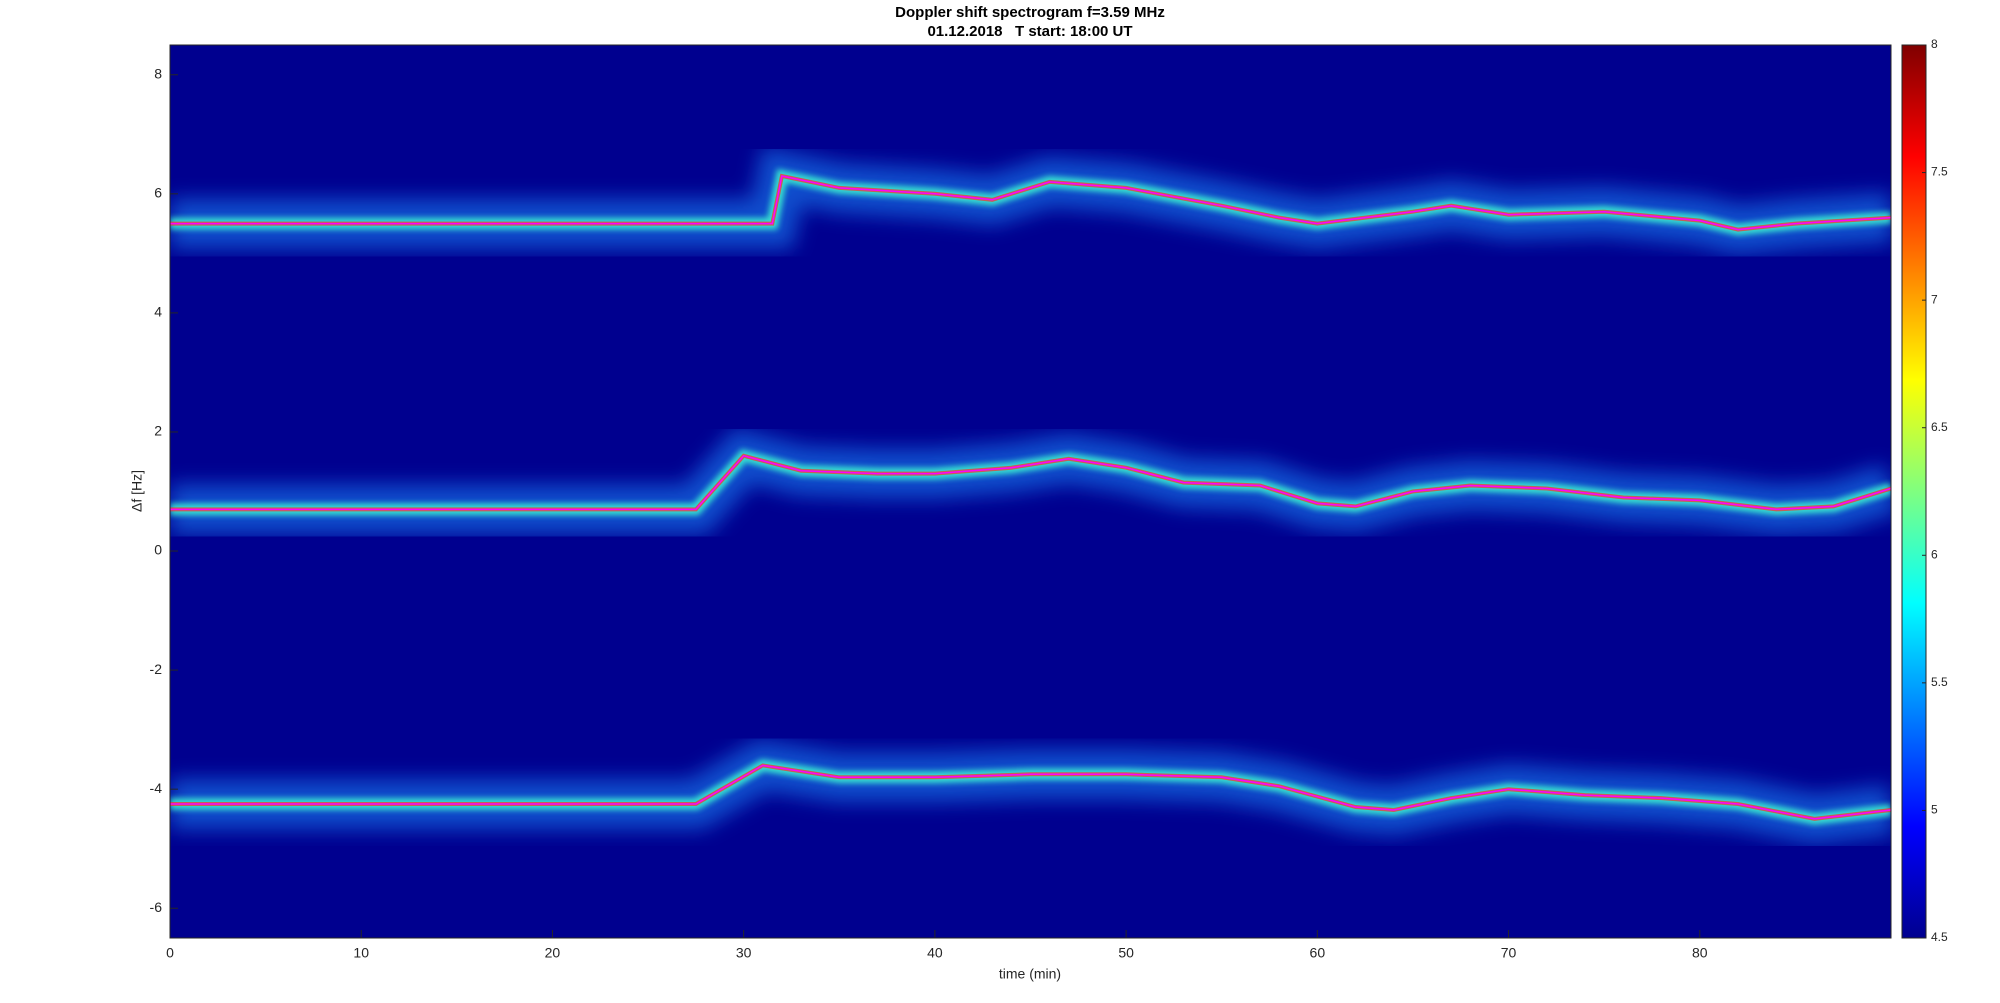 The height and width of the screenshot is (1003, 2000). I want to click on colorbar-tick-label: 5, so click(1934, 810).